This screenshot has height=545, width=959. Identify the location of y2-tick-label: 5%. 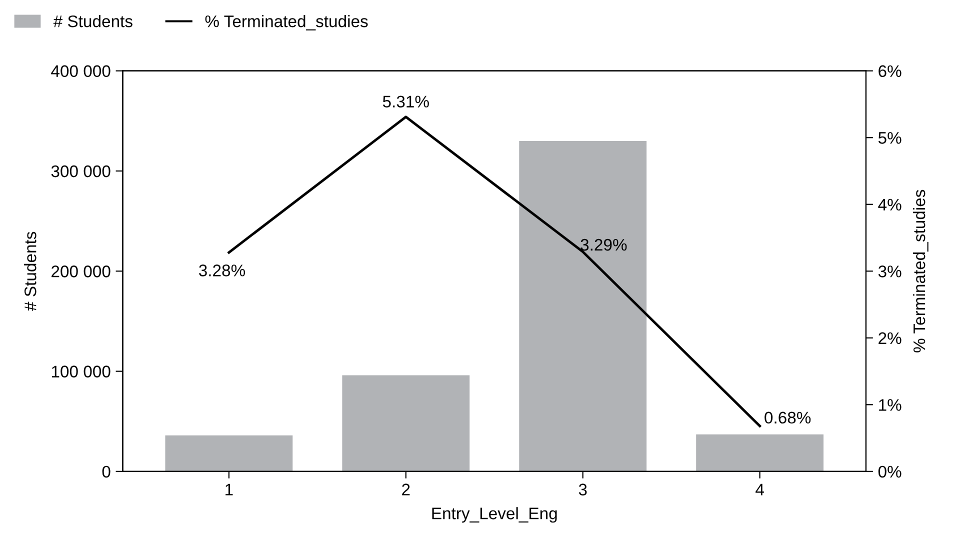
(890, 138).